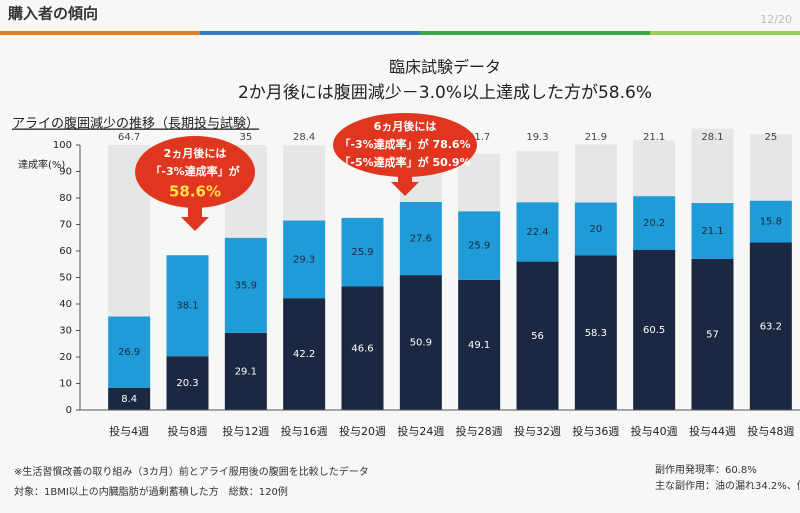  I want to click on data-label: 64.7, so click(129, 137).